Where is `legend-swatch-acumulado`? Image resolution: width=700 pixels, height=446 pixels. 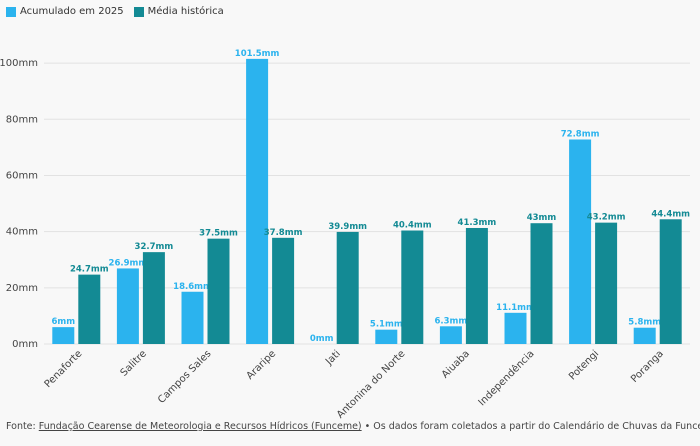
legend-swatch-acumulado is located at coordinates (11, 11).